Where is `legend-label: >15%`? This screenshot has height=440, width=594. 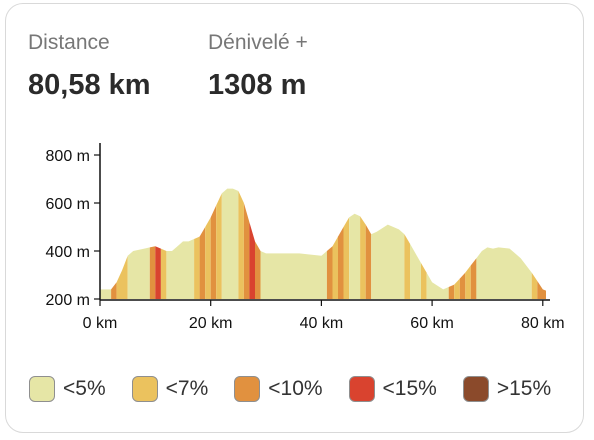 legend-label: >15% is located at coordinates (524, 388).